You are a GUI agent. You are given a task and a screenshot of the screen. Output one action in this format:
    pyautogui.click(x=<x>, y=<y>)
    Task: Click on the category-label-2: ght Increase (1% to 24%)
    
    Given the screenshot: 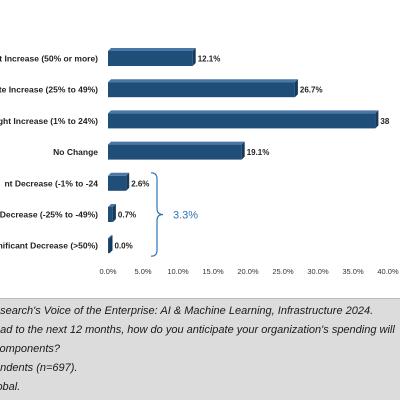 What is the action you would take?
    pyautogui.click(x=49, y=121)
    